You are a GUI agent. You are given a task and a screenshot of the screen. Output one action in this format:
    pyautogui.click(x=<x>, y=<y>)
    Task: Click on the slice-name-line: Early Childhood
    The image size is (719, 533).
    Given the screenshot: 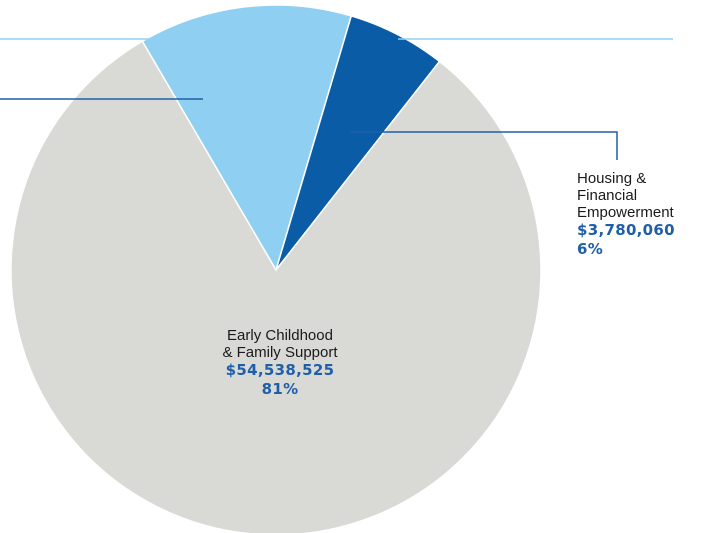 What is the action you would take?
    pyautogui.click(x=280, y=335)
    